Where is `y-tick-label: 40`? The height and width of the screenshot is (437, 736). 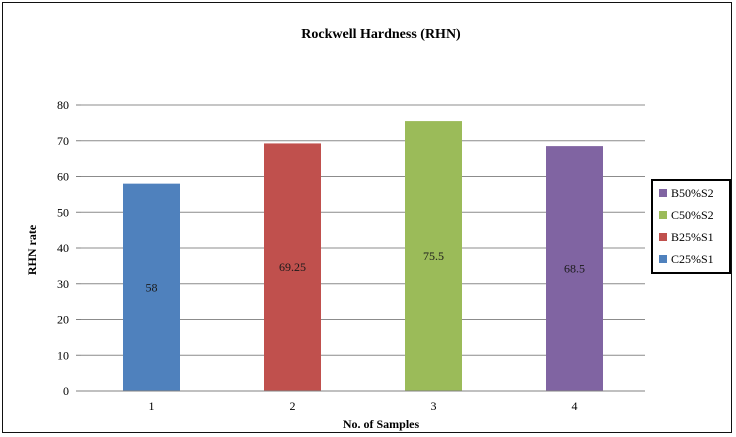 y-tick-label: 40 is located at coordinates (63, 248).